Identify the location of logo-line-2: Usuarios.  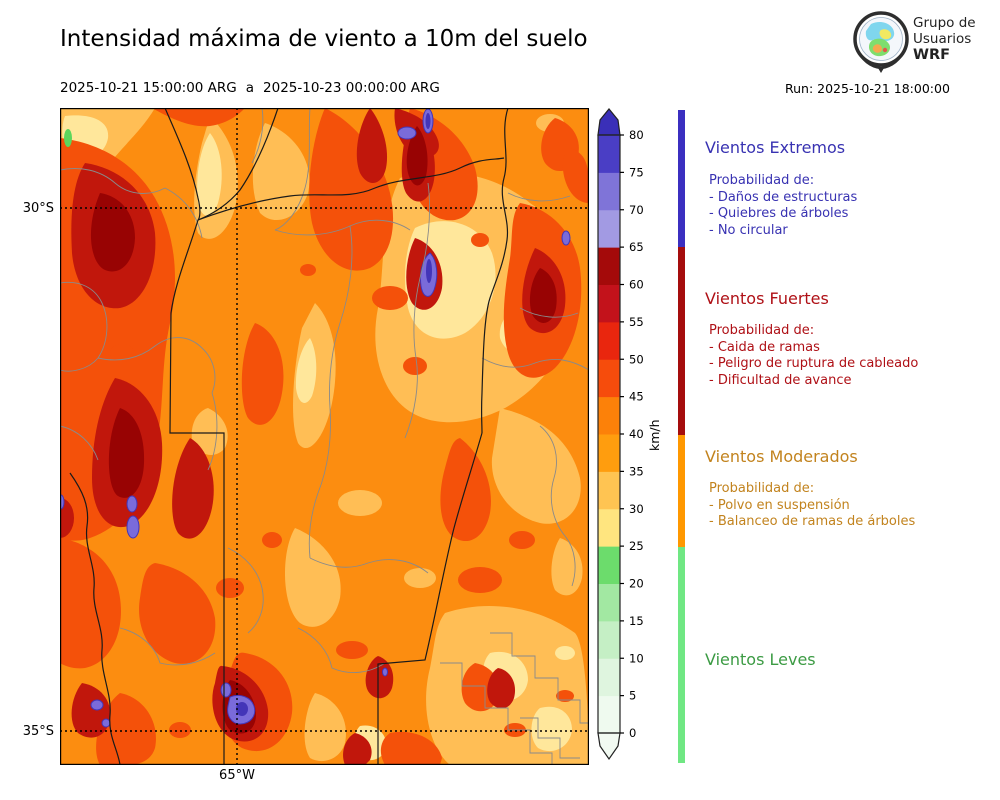
(942, 39).